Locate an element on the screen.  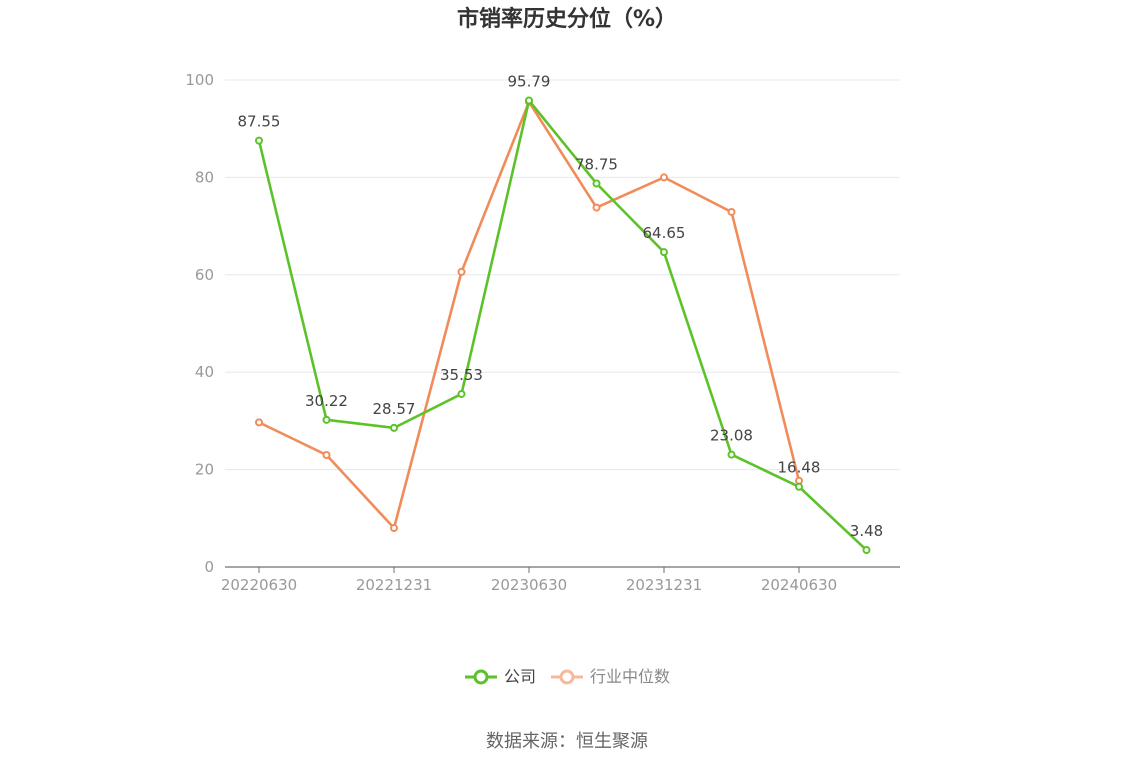
x-tick-label: 20230630 is located at coordinates (529, 585).